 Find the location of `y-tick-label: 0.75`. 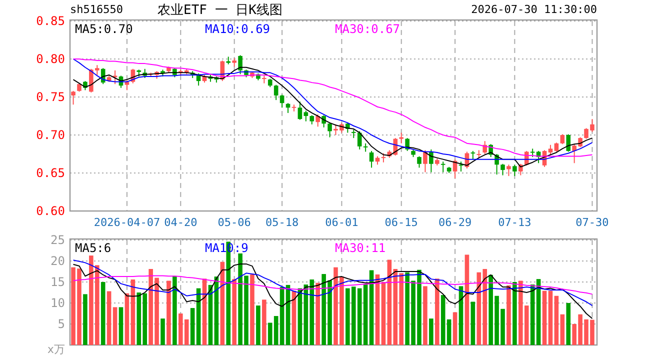

y-tick-label: 0.75 is located at coordinates (50, 97).